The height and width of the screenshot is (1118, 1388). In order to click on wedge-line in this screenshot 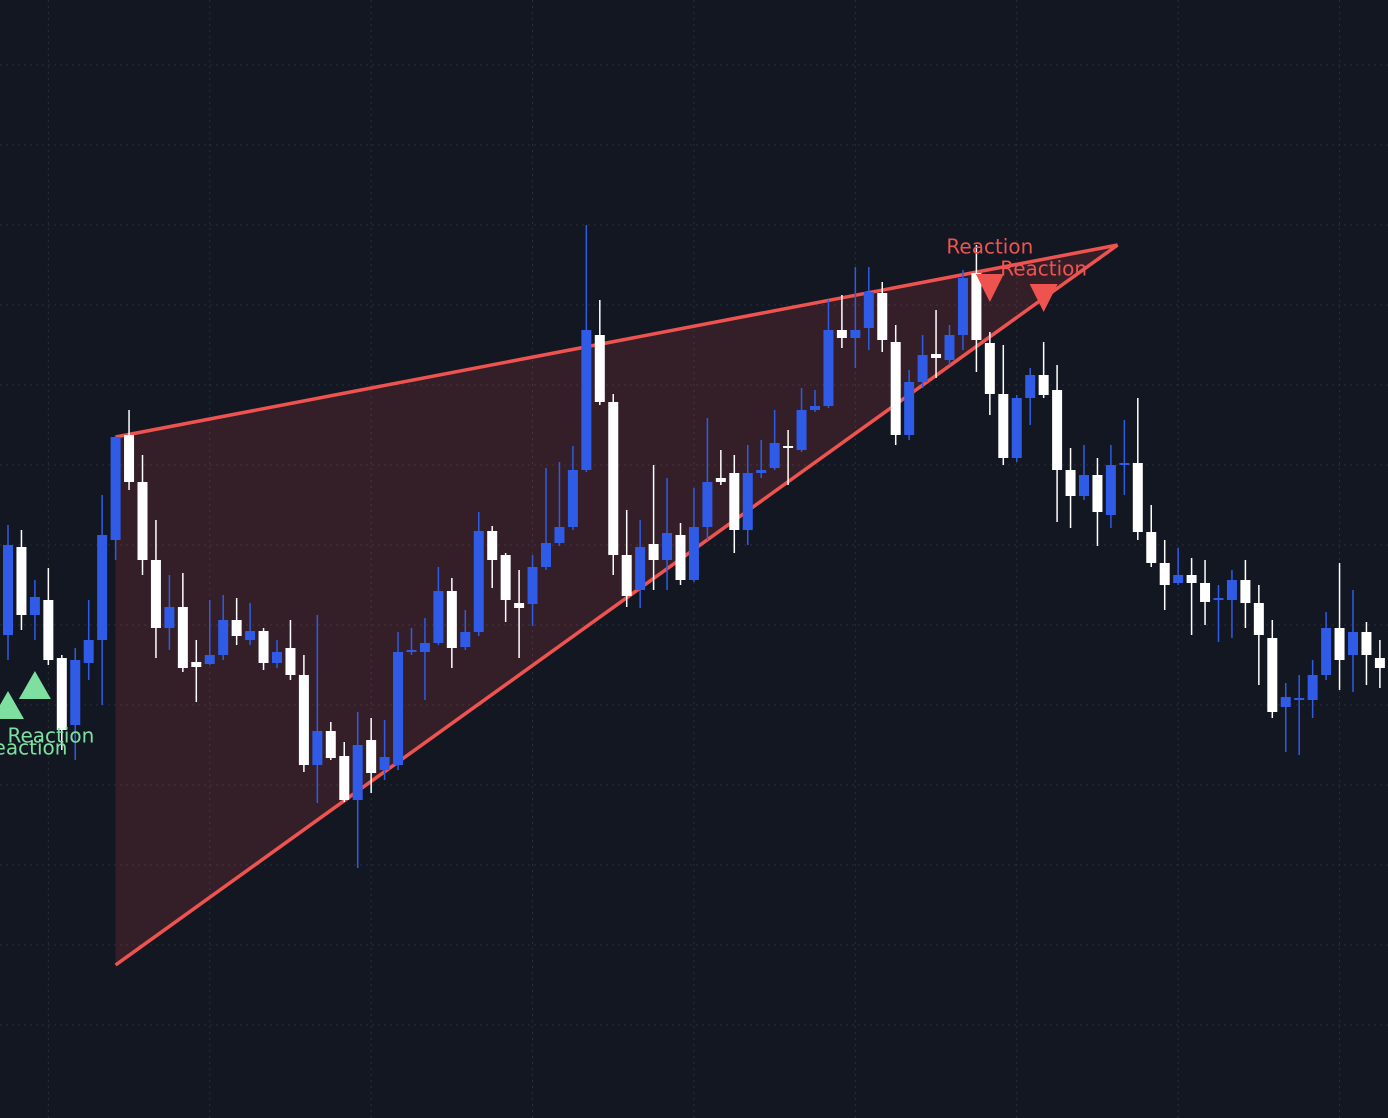, I will do `click(616, 341)`.